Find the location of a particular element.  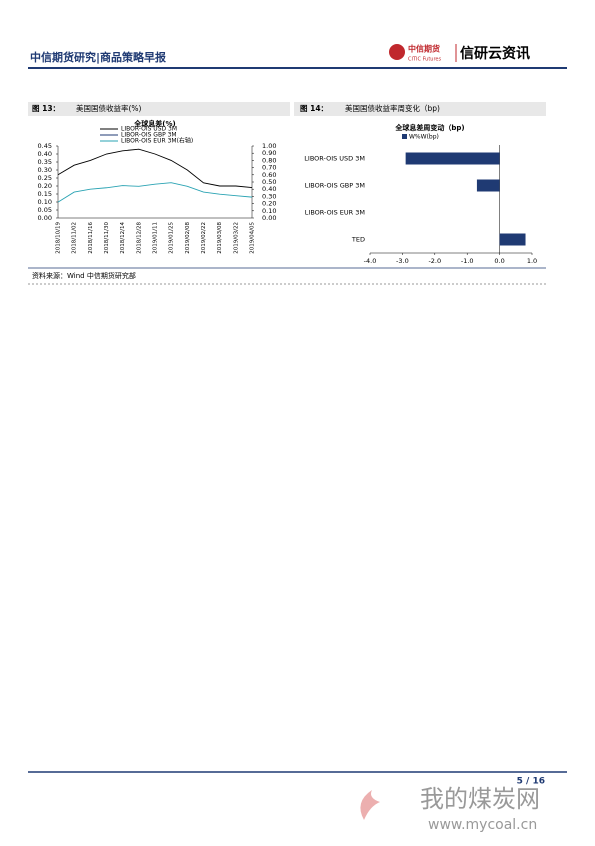

y2-tick-label: 0.60 is located at coordinates (269, 175).